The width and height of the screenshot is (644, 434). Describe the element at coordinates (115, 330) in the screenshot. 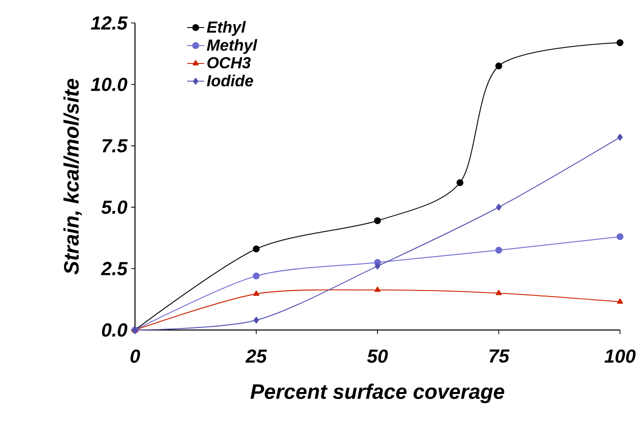

I see `y-tick-label: 0.0` at that location.